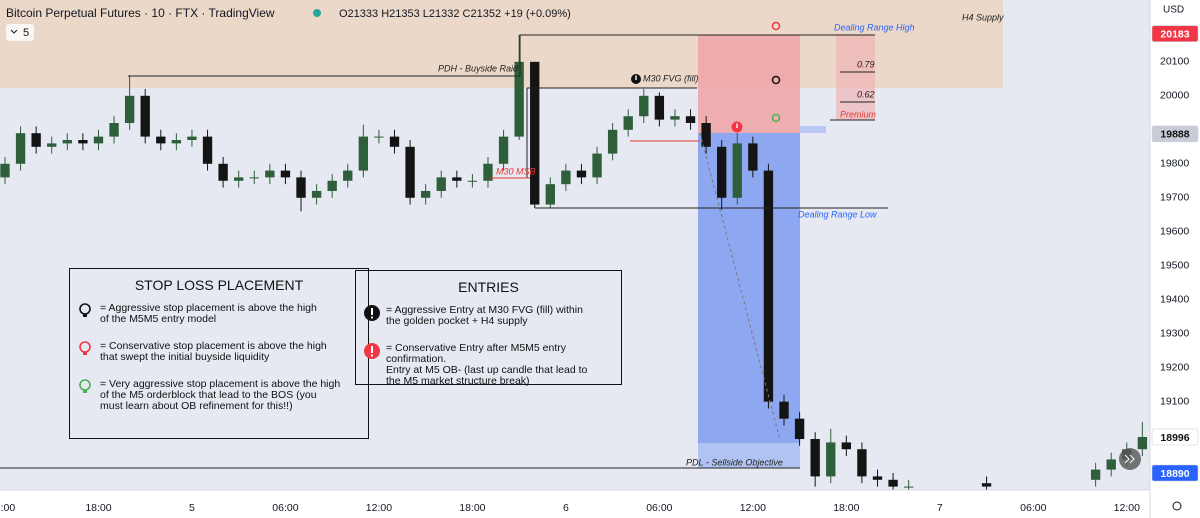 Image resolution: width=1200 pixels, height=518 pixels. What do you see at coordinates (488, 287) in the screenshot?
I see `box-title: ENTRIES` at bounding box center [488, 287].